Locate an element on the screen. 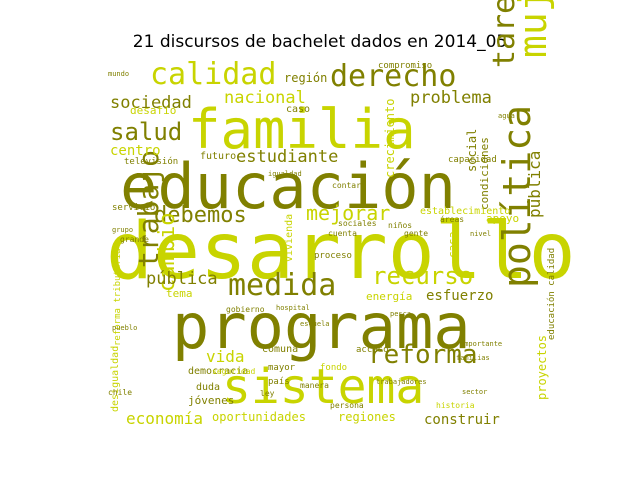  word-mejorar: mejorar is located at coordinates (348, 213).